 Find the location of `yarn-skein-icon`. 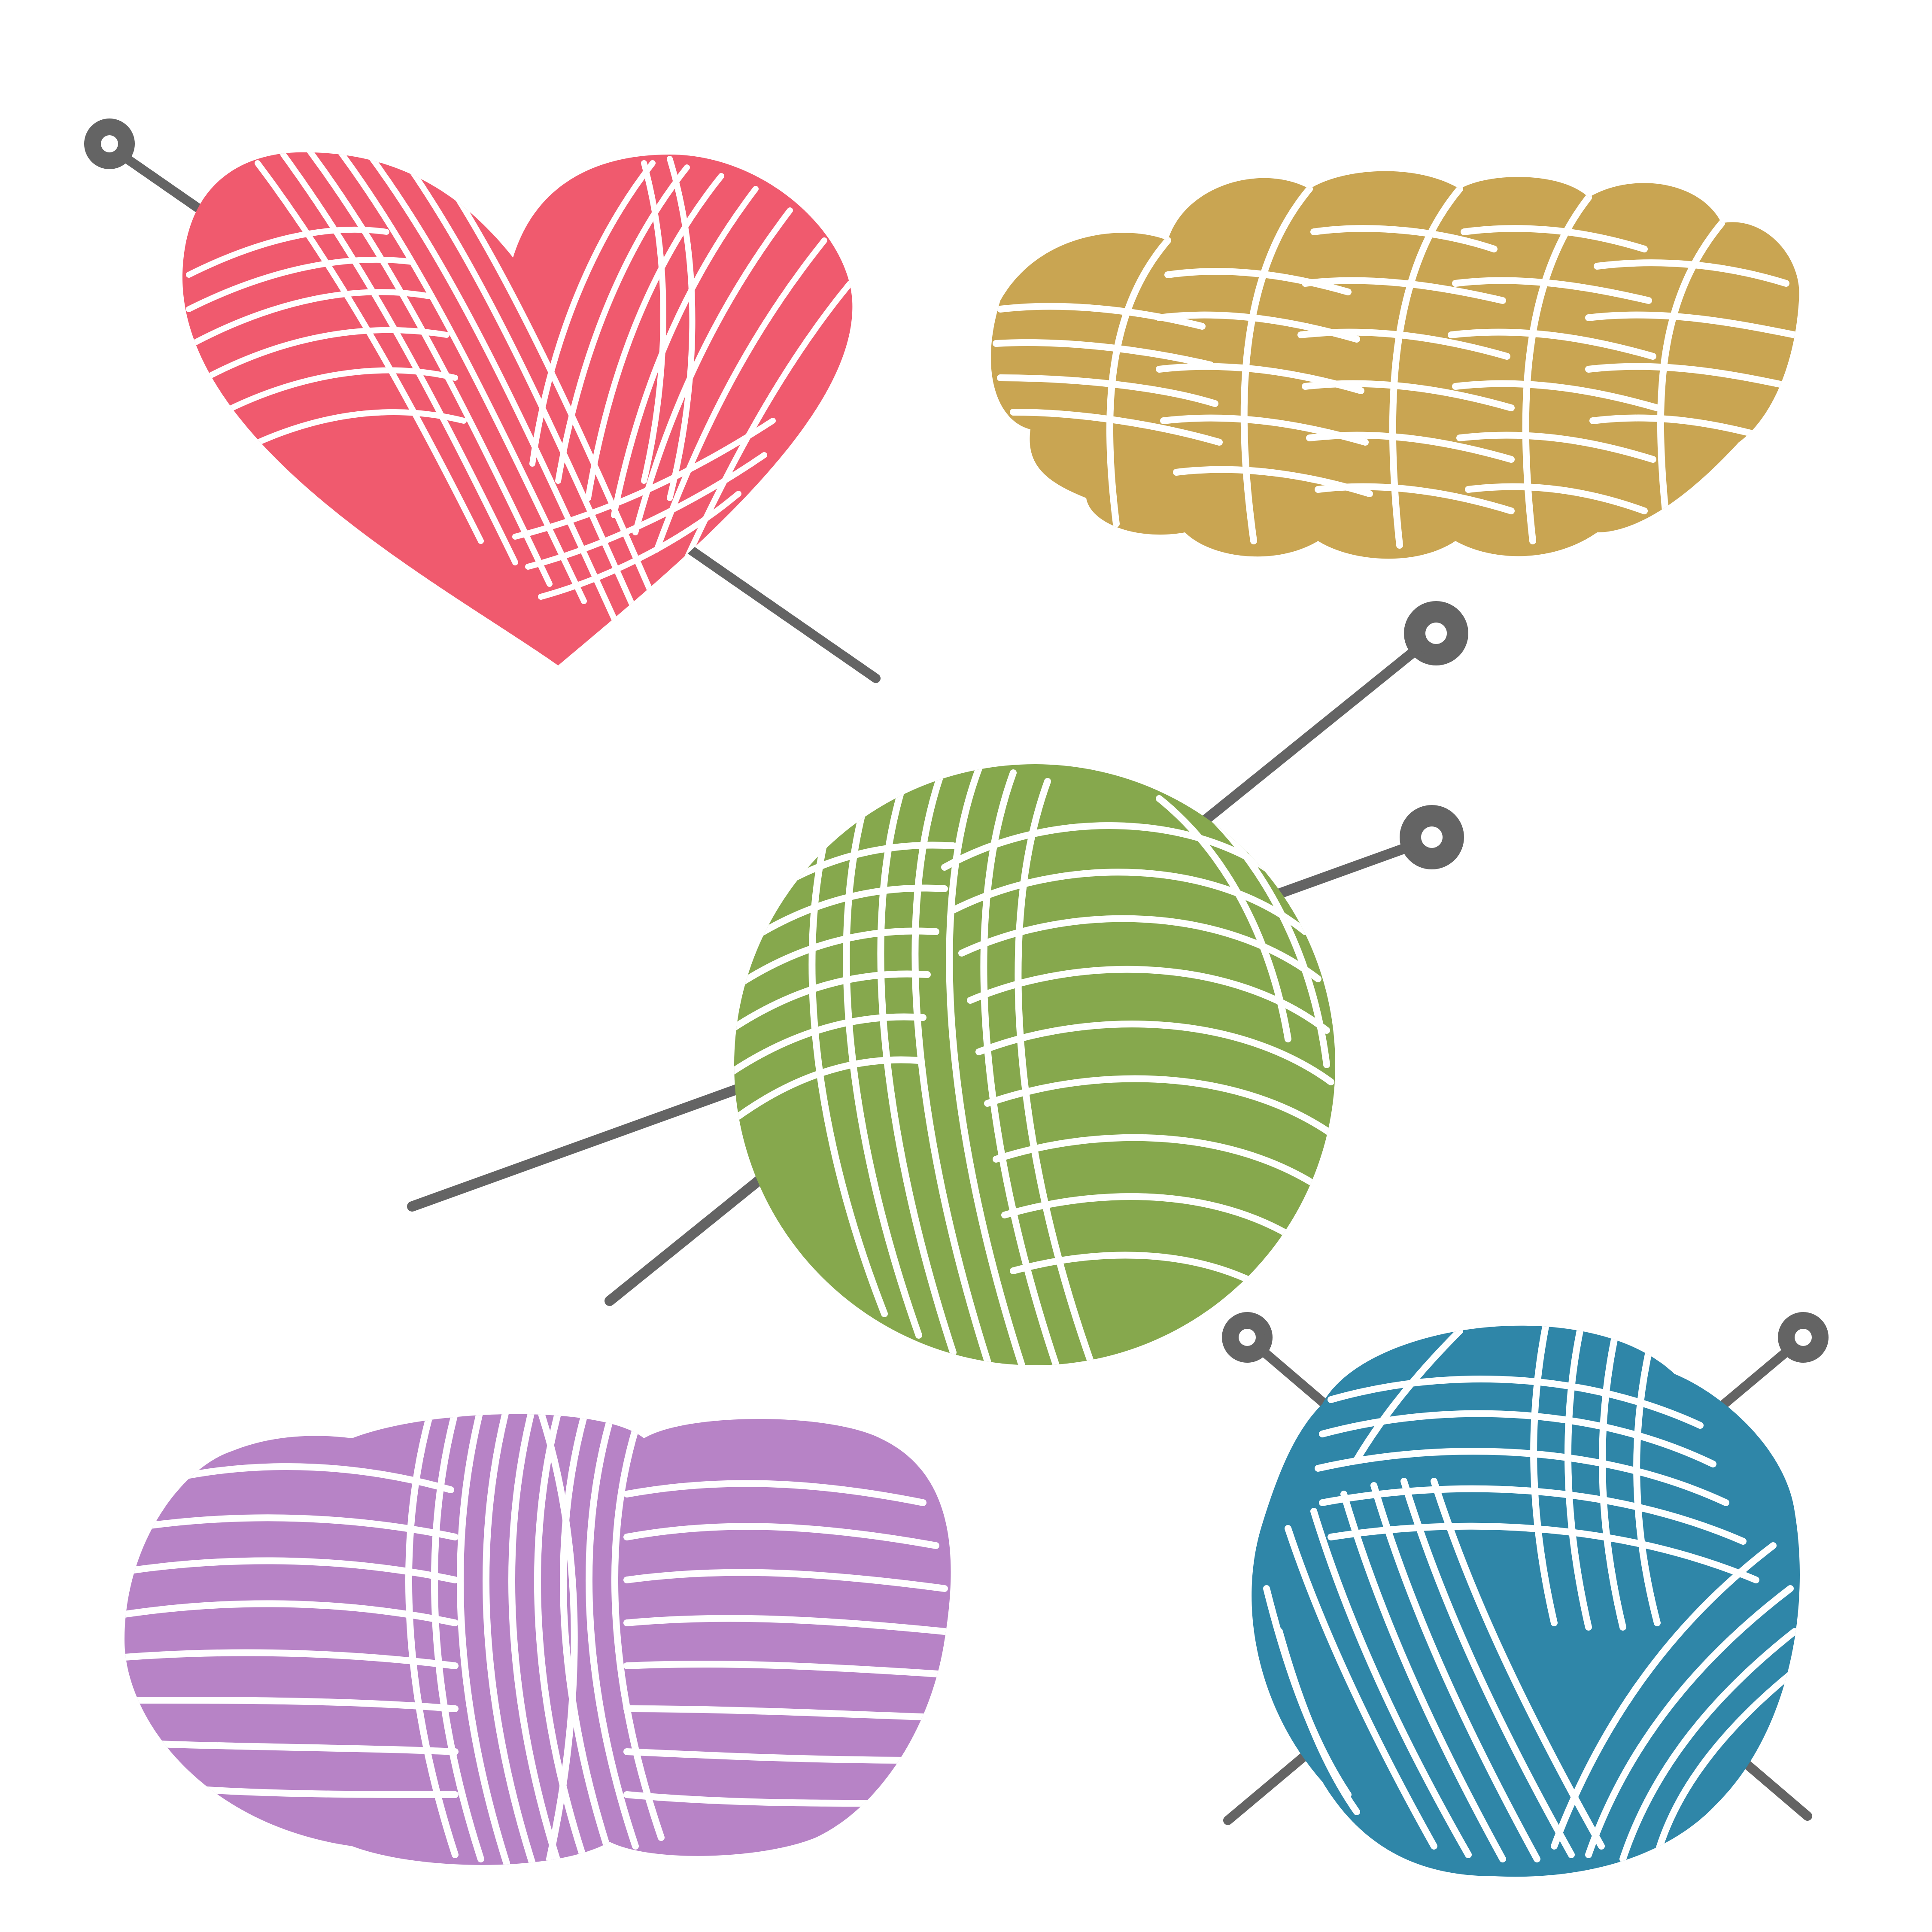

yarn-skein-icon is located at coordinates (1394, 365).